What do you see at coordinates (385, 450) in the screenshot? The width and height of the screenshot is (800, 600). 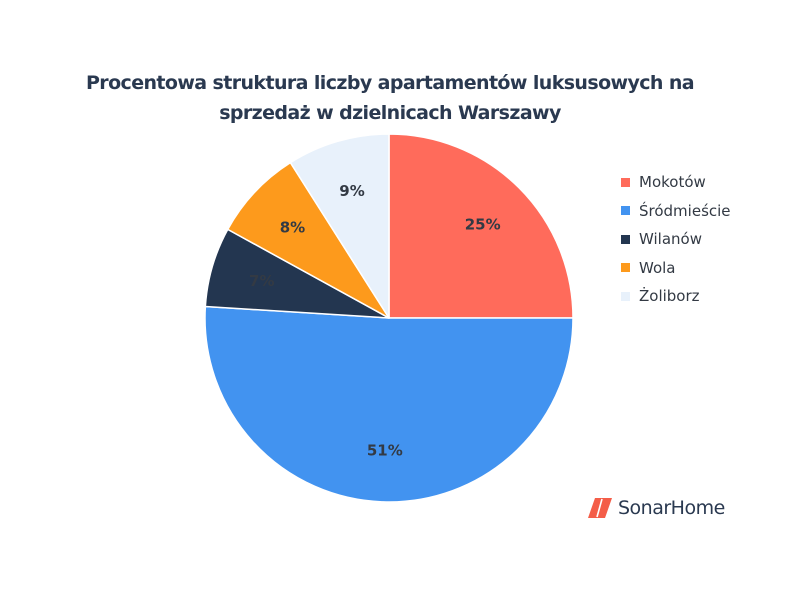 I see `data-label-srodmiescie: 51%` at bounding box center [385, 450].